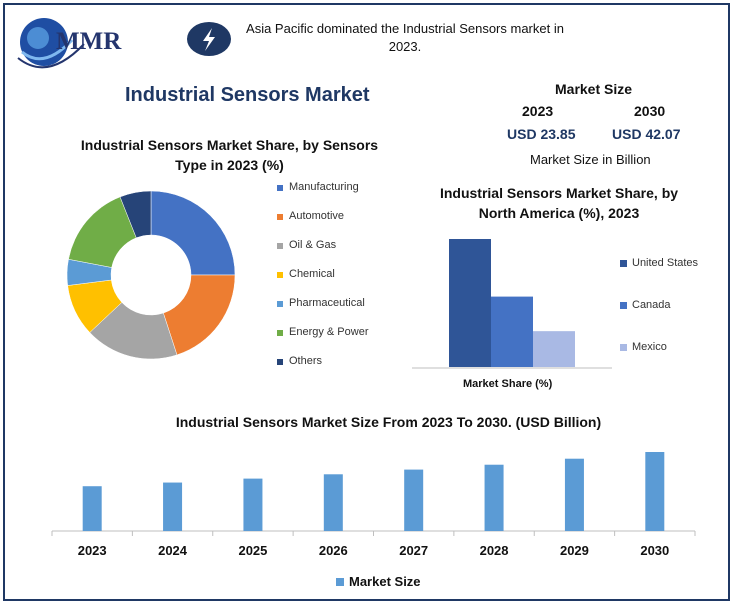  I want to click on x-tick-label: 2029, so click(574, 550).